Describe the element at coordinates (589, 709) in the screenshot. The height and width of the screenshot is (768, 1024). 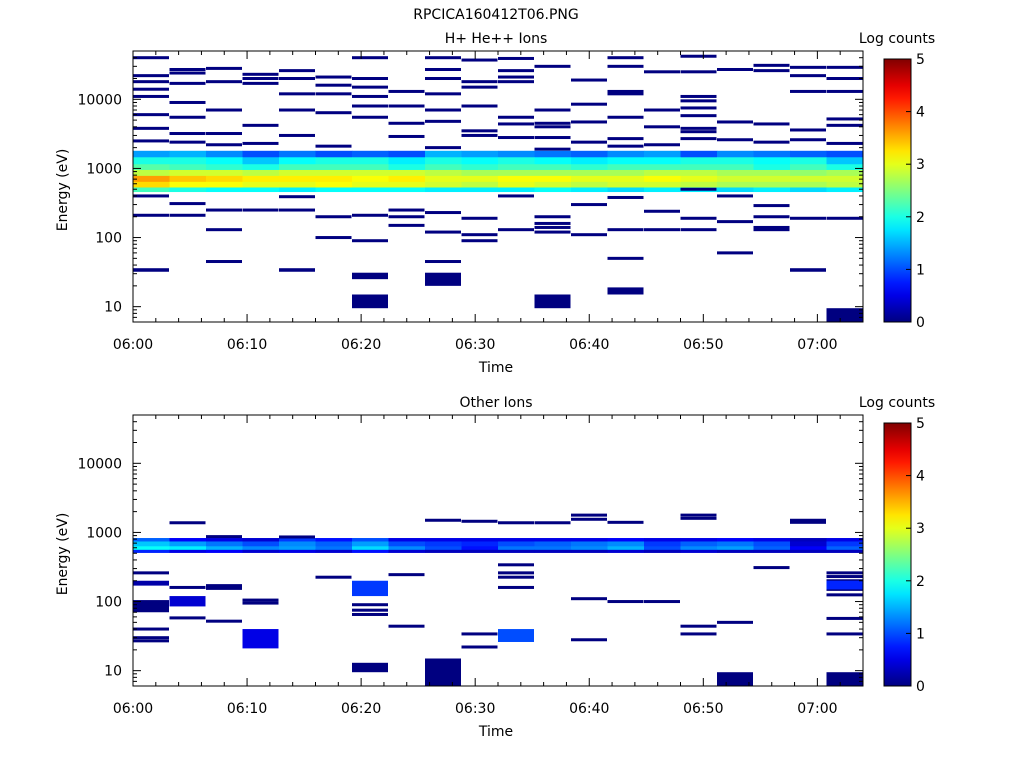
I see `x-tick-label: 06:40` at that location.